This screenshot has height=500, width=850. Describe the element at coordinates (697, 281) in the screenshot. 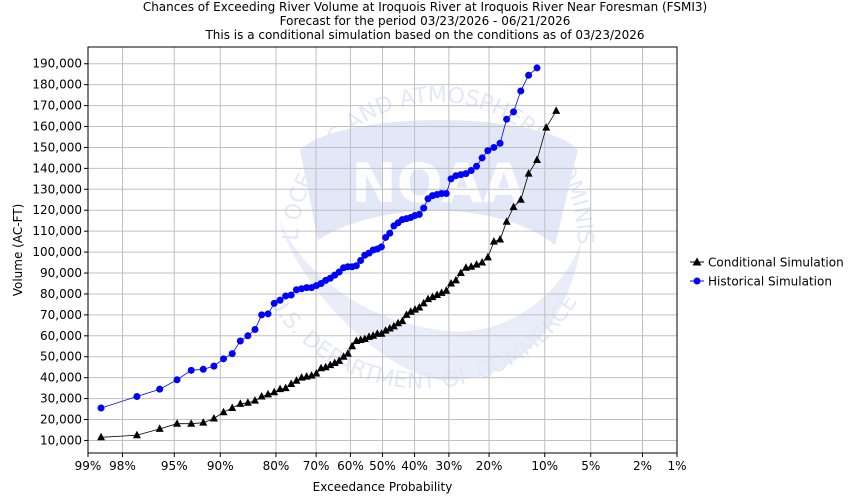

I see `legend-marker-historical` at that location.